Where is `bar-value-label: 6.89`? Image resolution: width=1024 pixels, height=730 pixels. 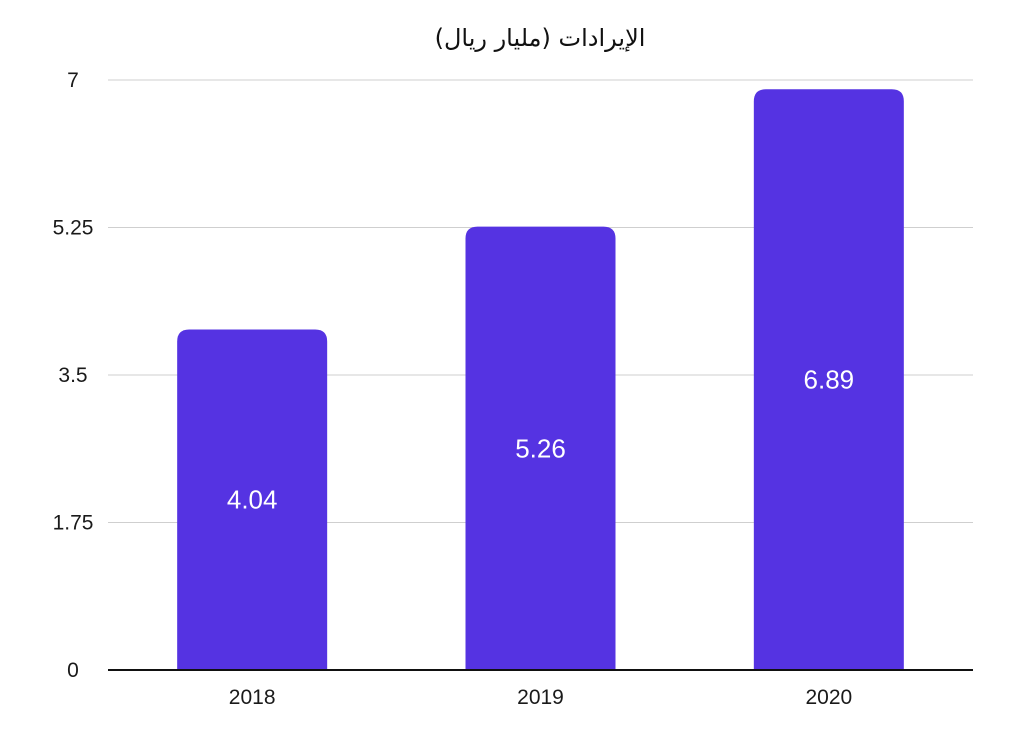
bar-value-label: 6.89 is located at coordinates (829, 380).